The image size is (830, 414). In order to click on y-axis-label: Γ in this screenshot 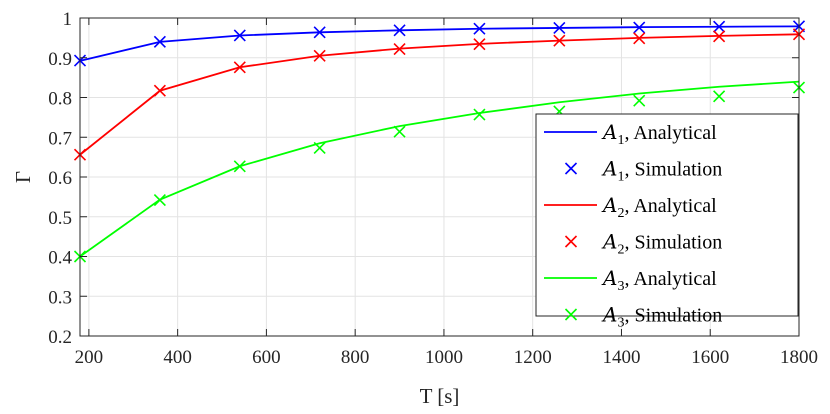, I will do `click(23, 177)`.